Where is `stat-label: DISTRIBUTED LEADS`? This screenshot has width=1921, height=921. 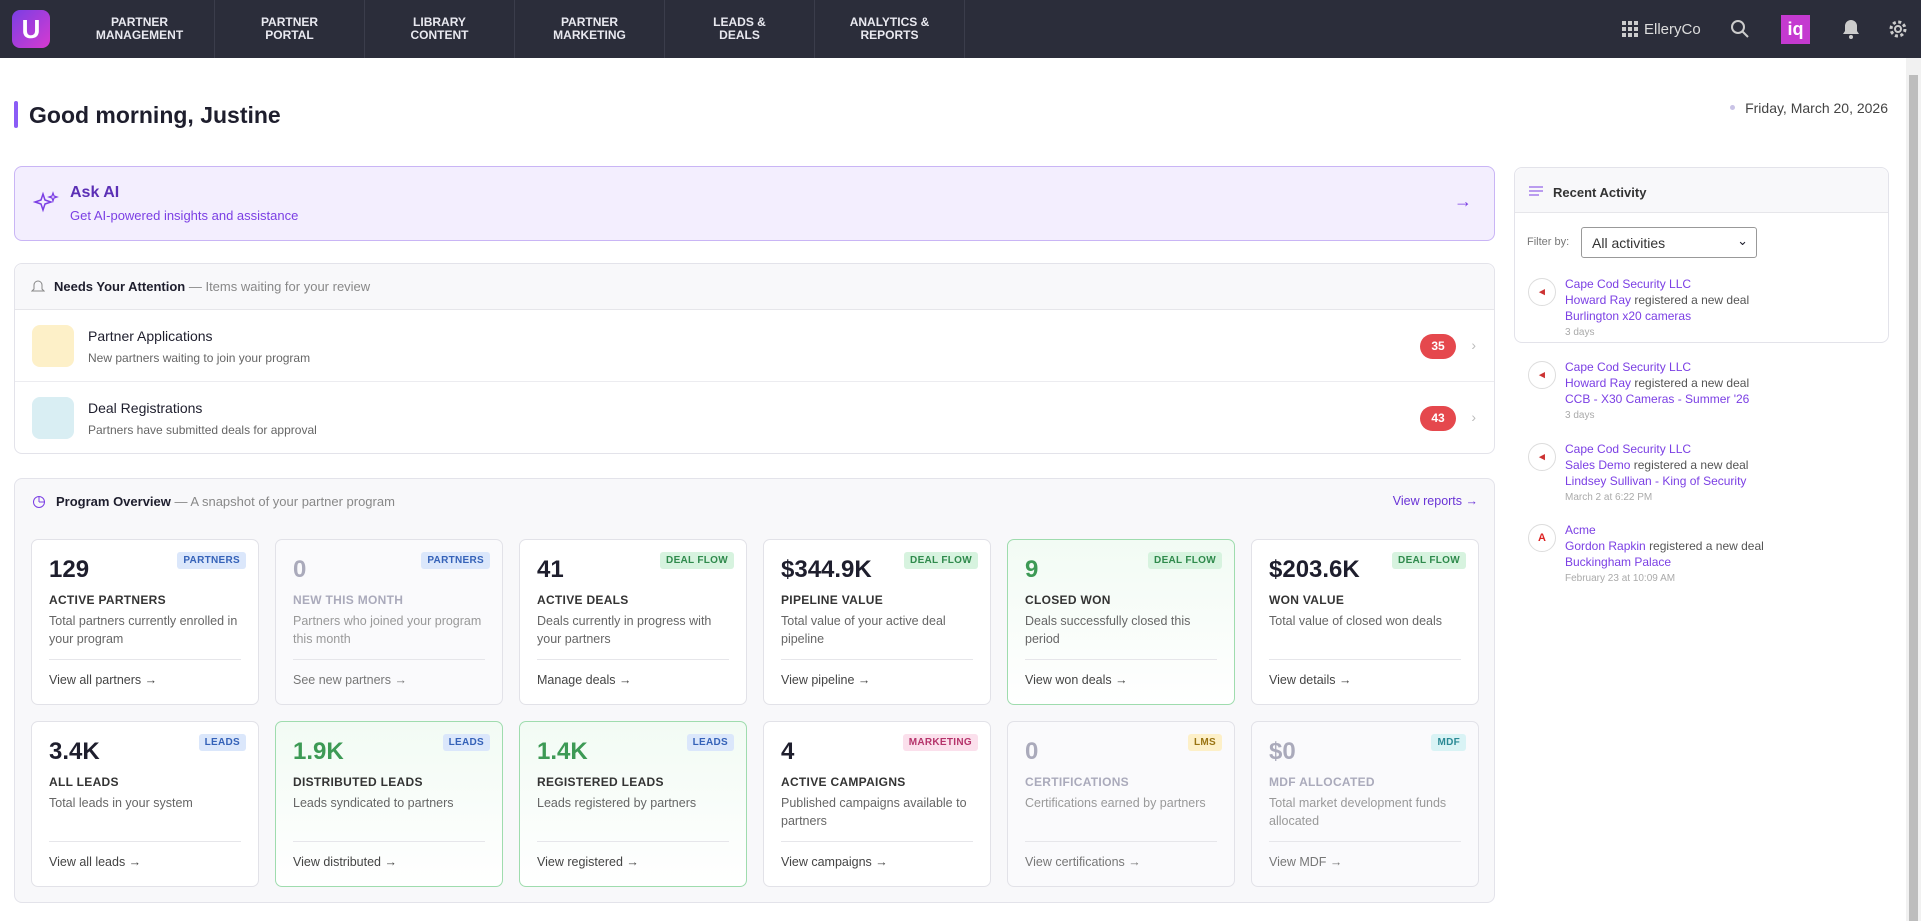
stat-label: DISTRIBUTED LEADS is located at coordinates (358, 782).